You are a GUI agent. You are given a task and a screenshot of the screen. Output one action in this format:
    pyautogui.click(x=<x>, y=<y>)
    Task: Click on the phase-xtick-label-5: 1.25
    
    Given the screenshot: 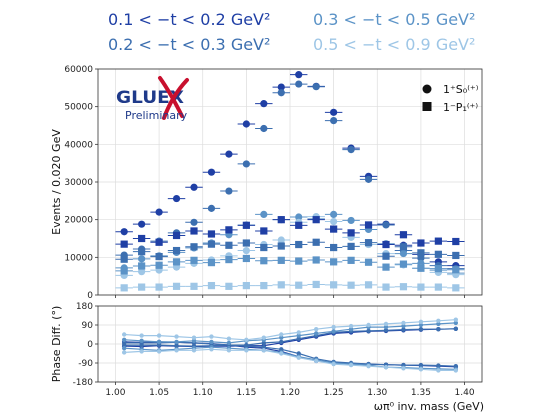 What is the action you would take?
    pyautogui.click(x=334, y=393)
    